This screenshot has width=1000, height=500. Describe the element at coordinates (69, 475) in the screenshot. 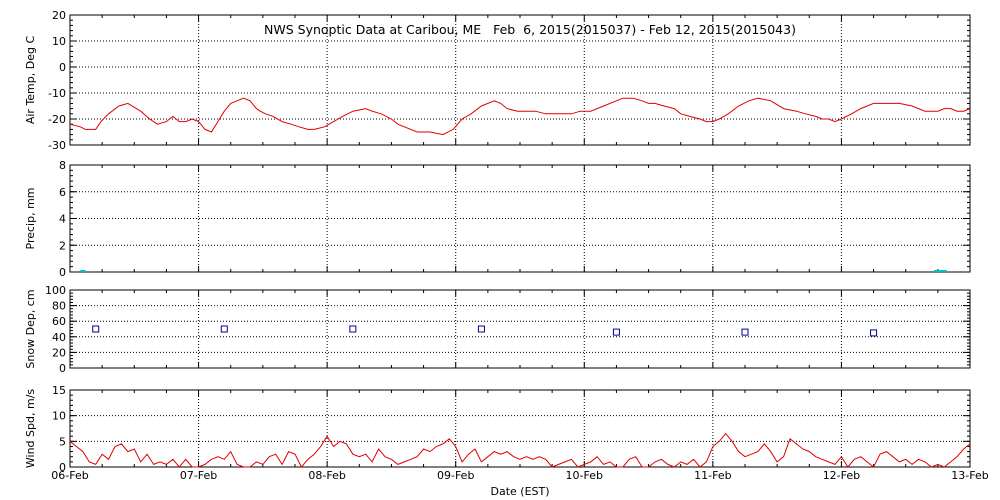

I see `x-tick-label: 06-Feb` at that location.